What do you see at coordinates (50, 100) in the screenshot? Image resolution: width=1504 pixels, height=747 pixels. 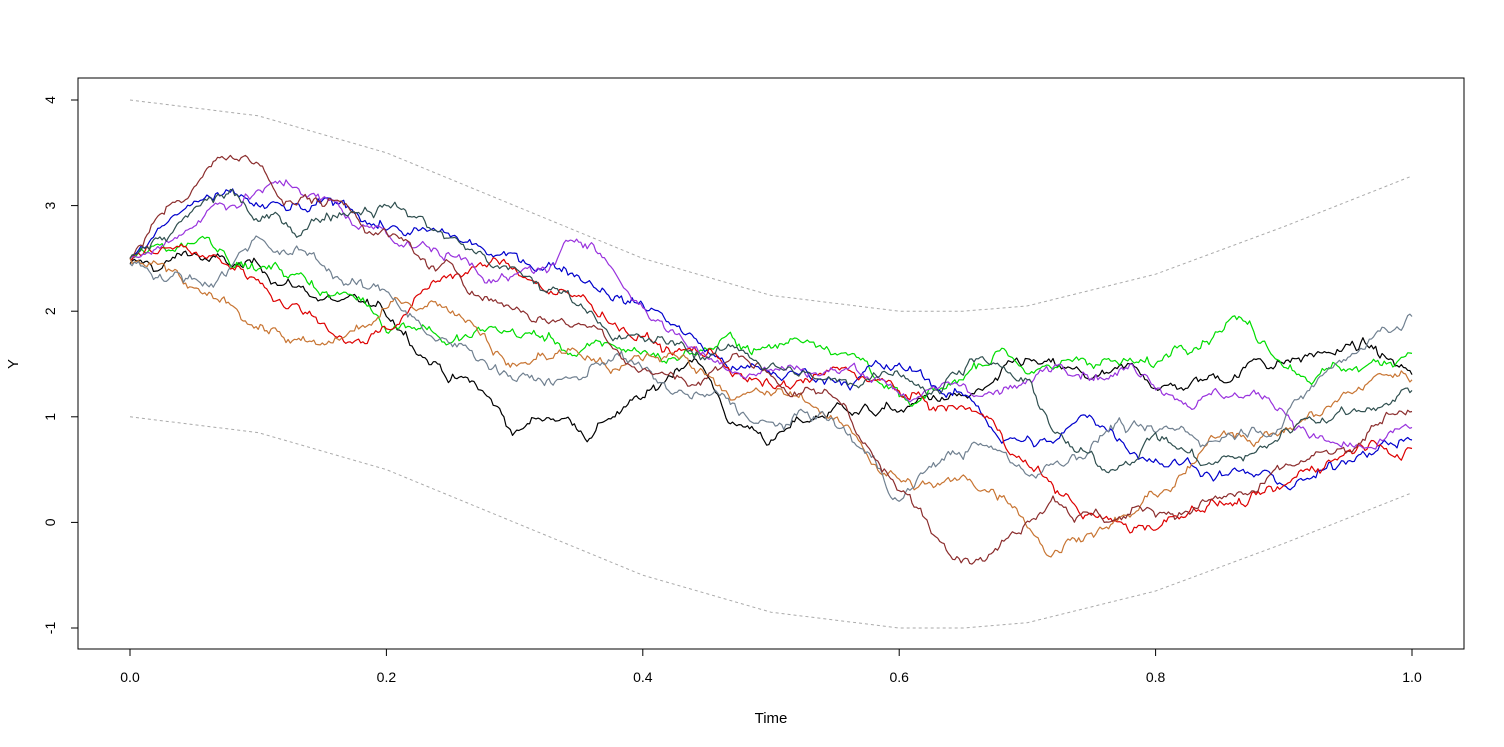 I see `y-tick-label: 4` at bounding box center [50, 100].